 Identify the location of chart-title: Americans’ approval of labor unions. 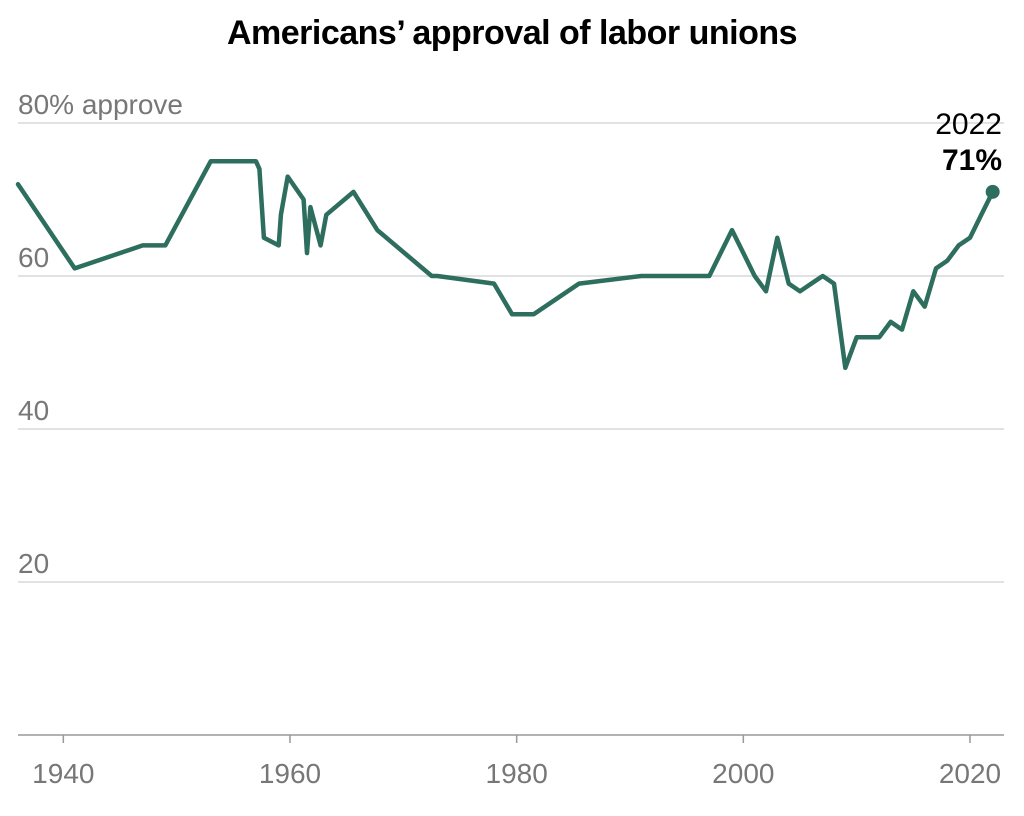
(512, 33).